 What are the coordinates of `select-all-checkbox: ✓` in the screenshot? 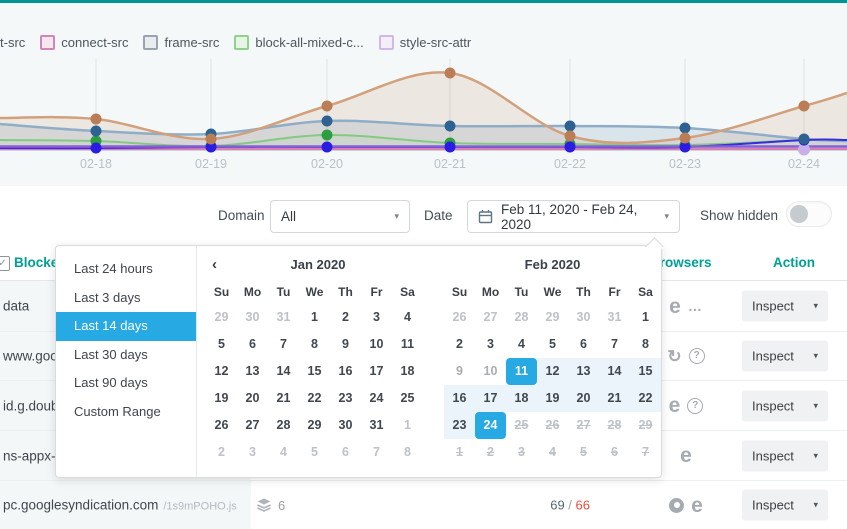 It's located at (5, 263).